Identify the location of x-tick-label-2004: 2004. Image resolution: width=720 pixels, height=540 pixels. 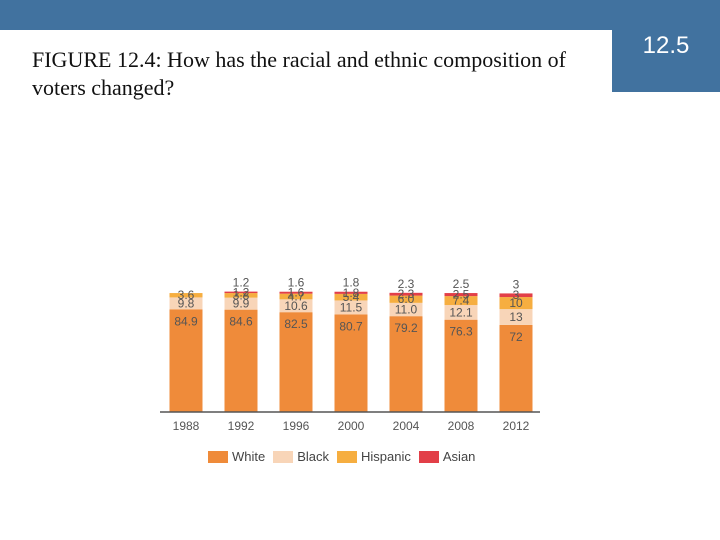
(406, 426).